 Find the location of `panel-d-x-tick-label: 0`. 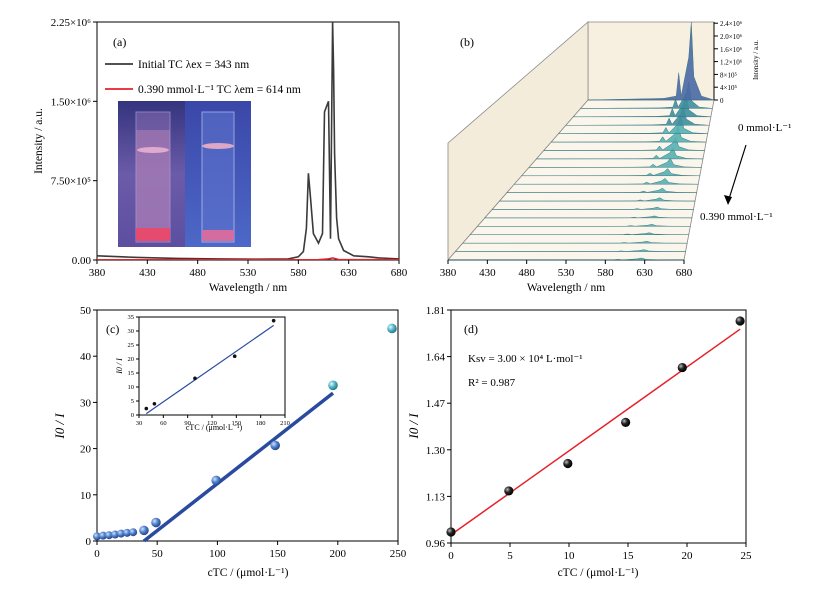

panel-d-x-tick-label: 0 is located at coordinates (451, 556).